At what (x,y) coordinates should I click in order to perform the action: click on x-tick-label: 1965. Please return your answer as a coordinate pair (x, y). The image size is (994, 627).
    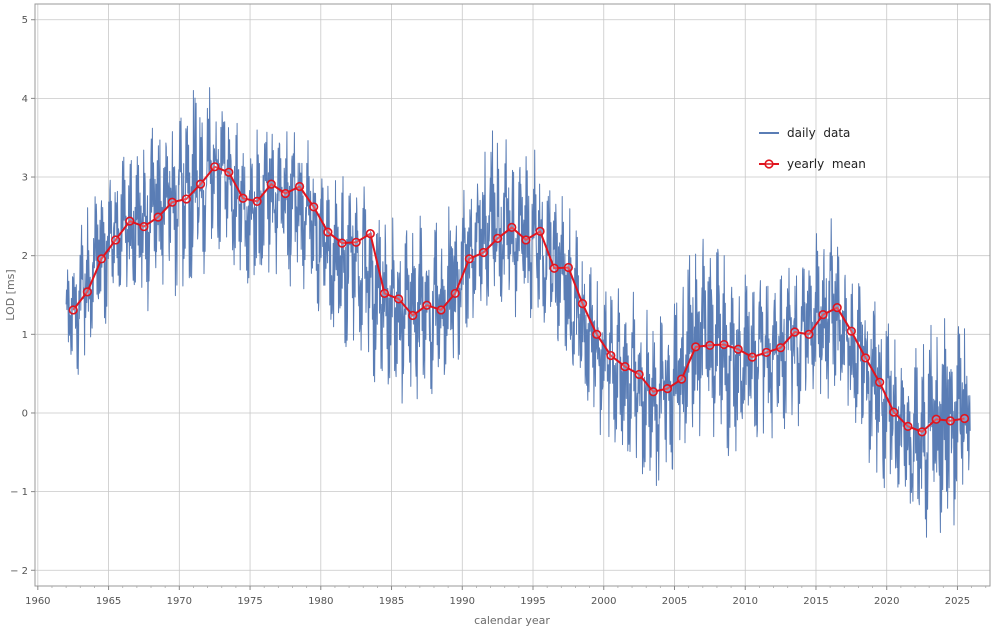
    Looking at the image, I should click on (108, 601).